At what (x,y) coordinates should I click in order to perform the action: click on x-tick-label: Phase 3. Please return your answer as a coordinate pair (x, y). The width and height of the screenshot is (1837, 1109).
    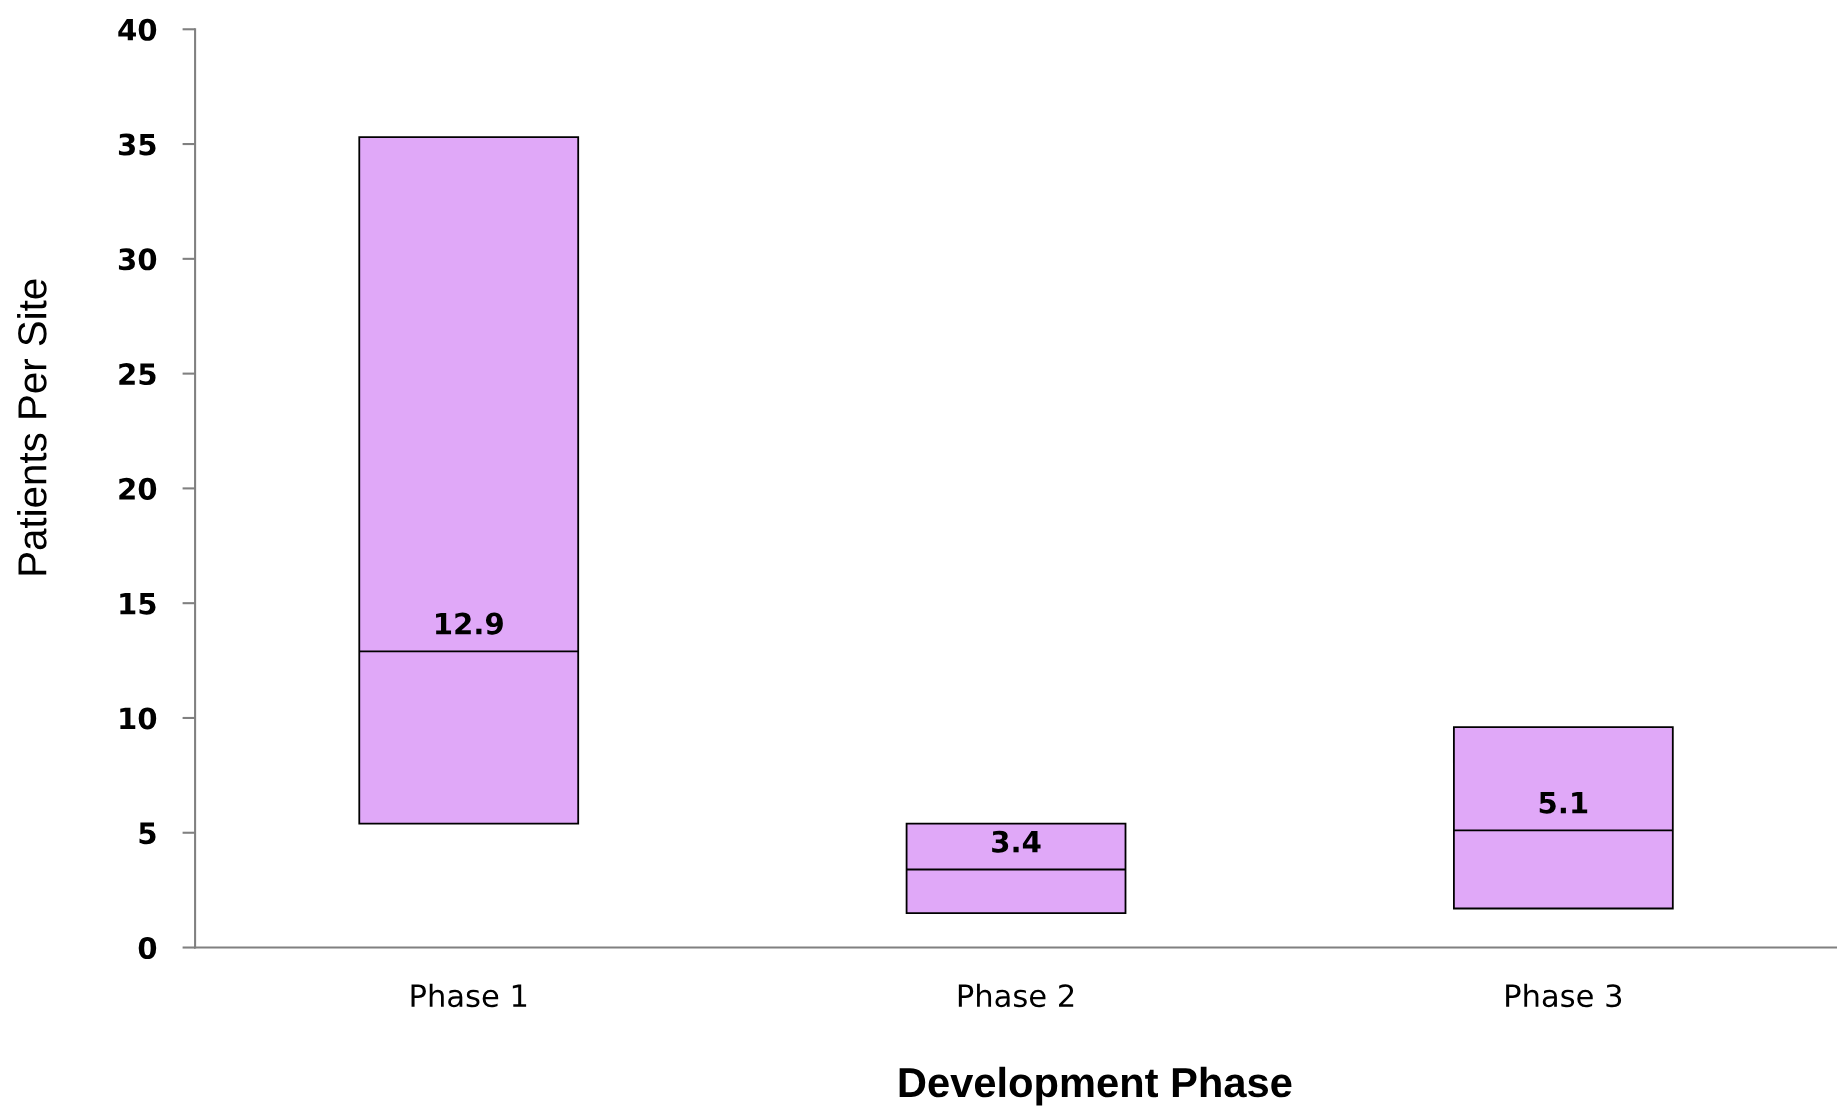
    Looking at the image, I should click on (1564, 995).